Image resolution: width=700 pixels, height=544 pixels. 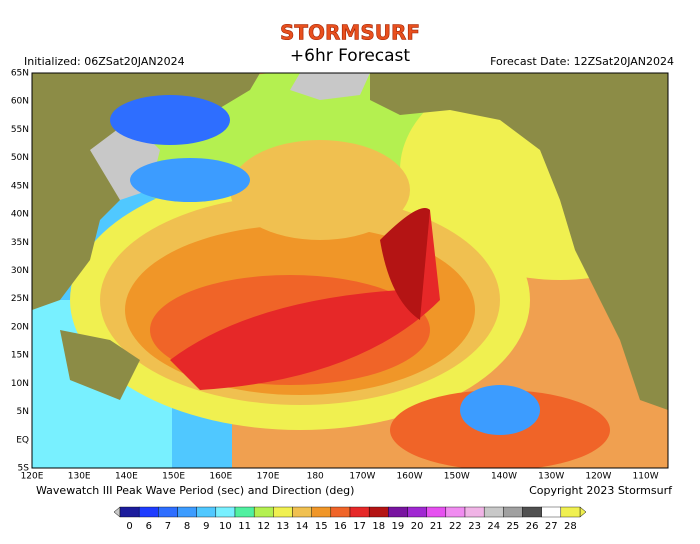 I want to click on legend-arrow-right, so click(x=583, y=512).